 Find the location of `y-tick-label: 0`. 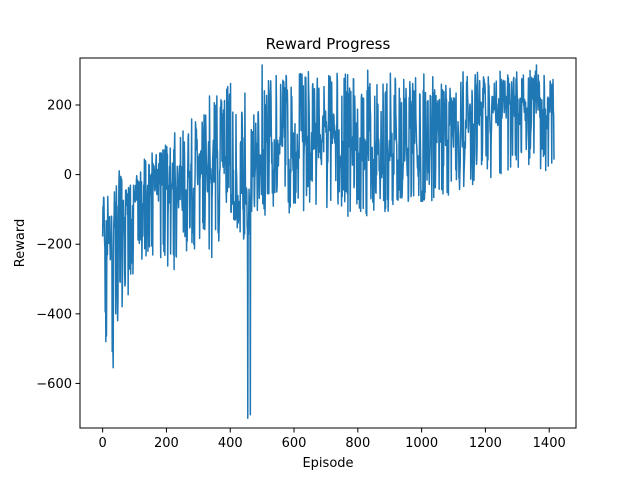

y-tick-label: 0 is located at coordinates (68, 175).